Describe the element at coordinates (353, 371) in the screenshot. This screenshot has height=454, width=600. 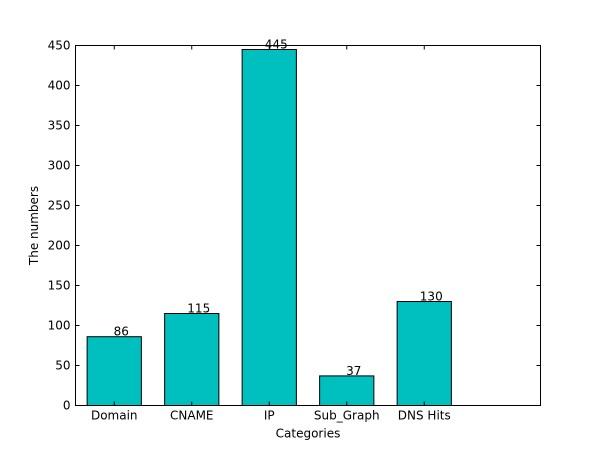
I see `data-label: 37` at that location.